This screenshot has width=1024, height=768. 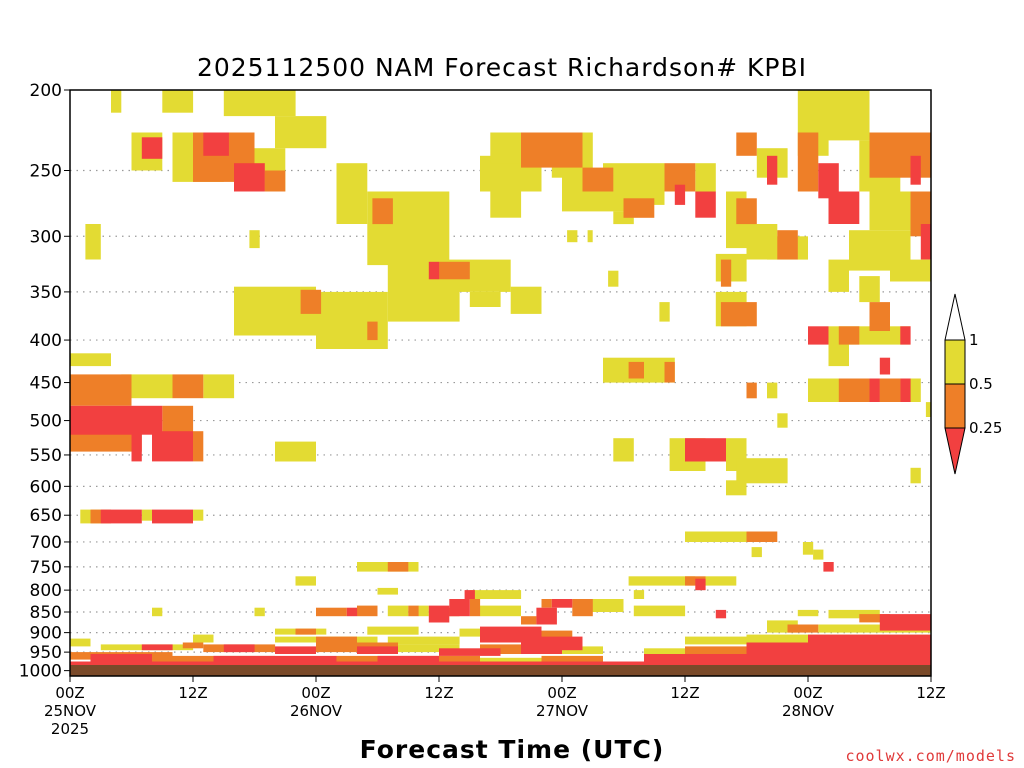 What do you see at coordinates (808, 711) in the screenshot?
I see `x-tick-label-72-1: 28NOV` at bounding box center [808, 711].